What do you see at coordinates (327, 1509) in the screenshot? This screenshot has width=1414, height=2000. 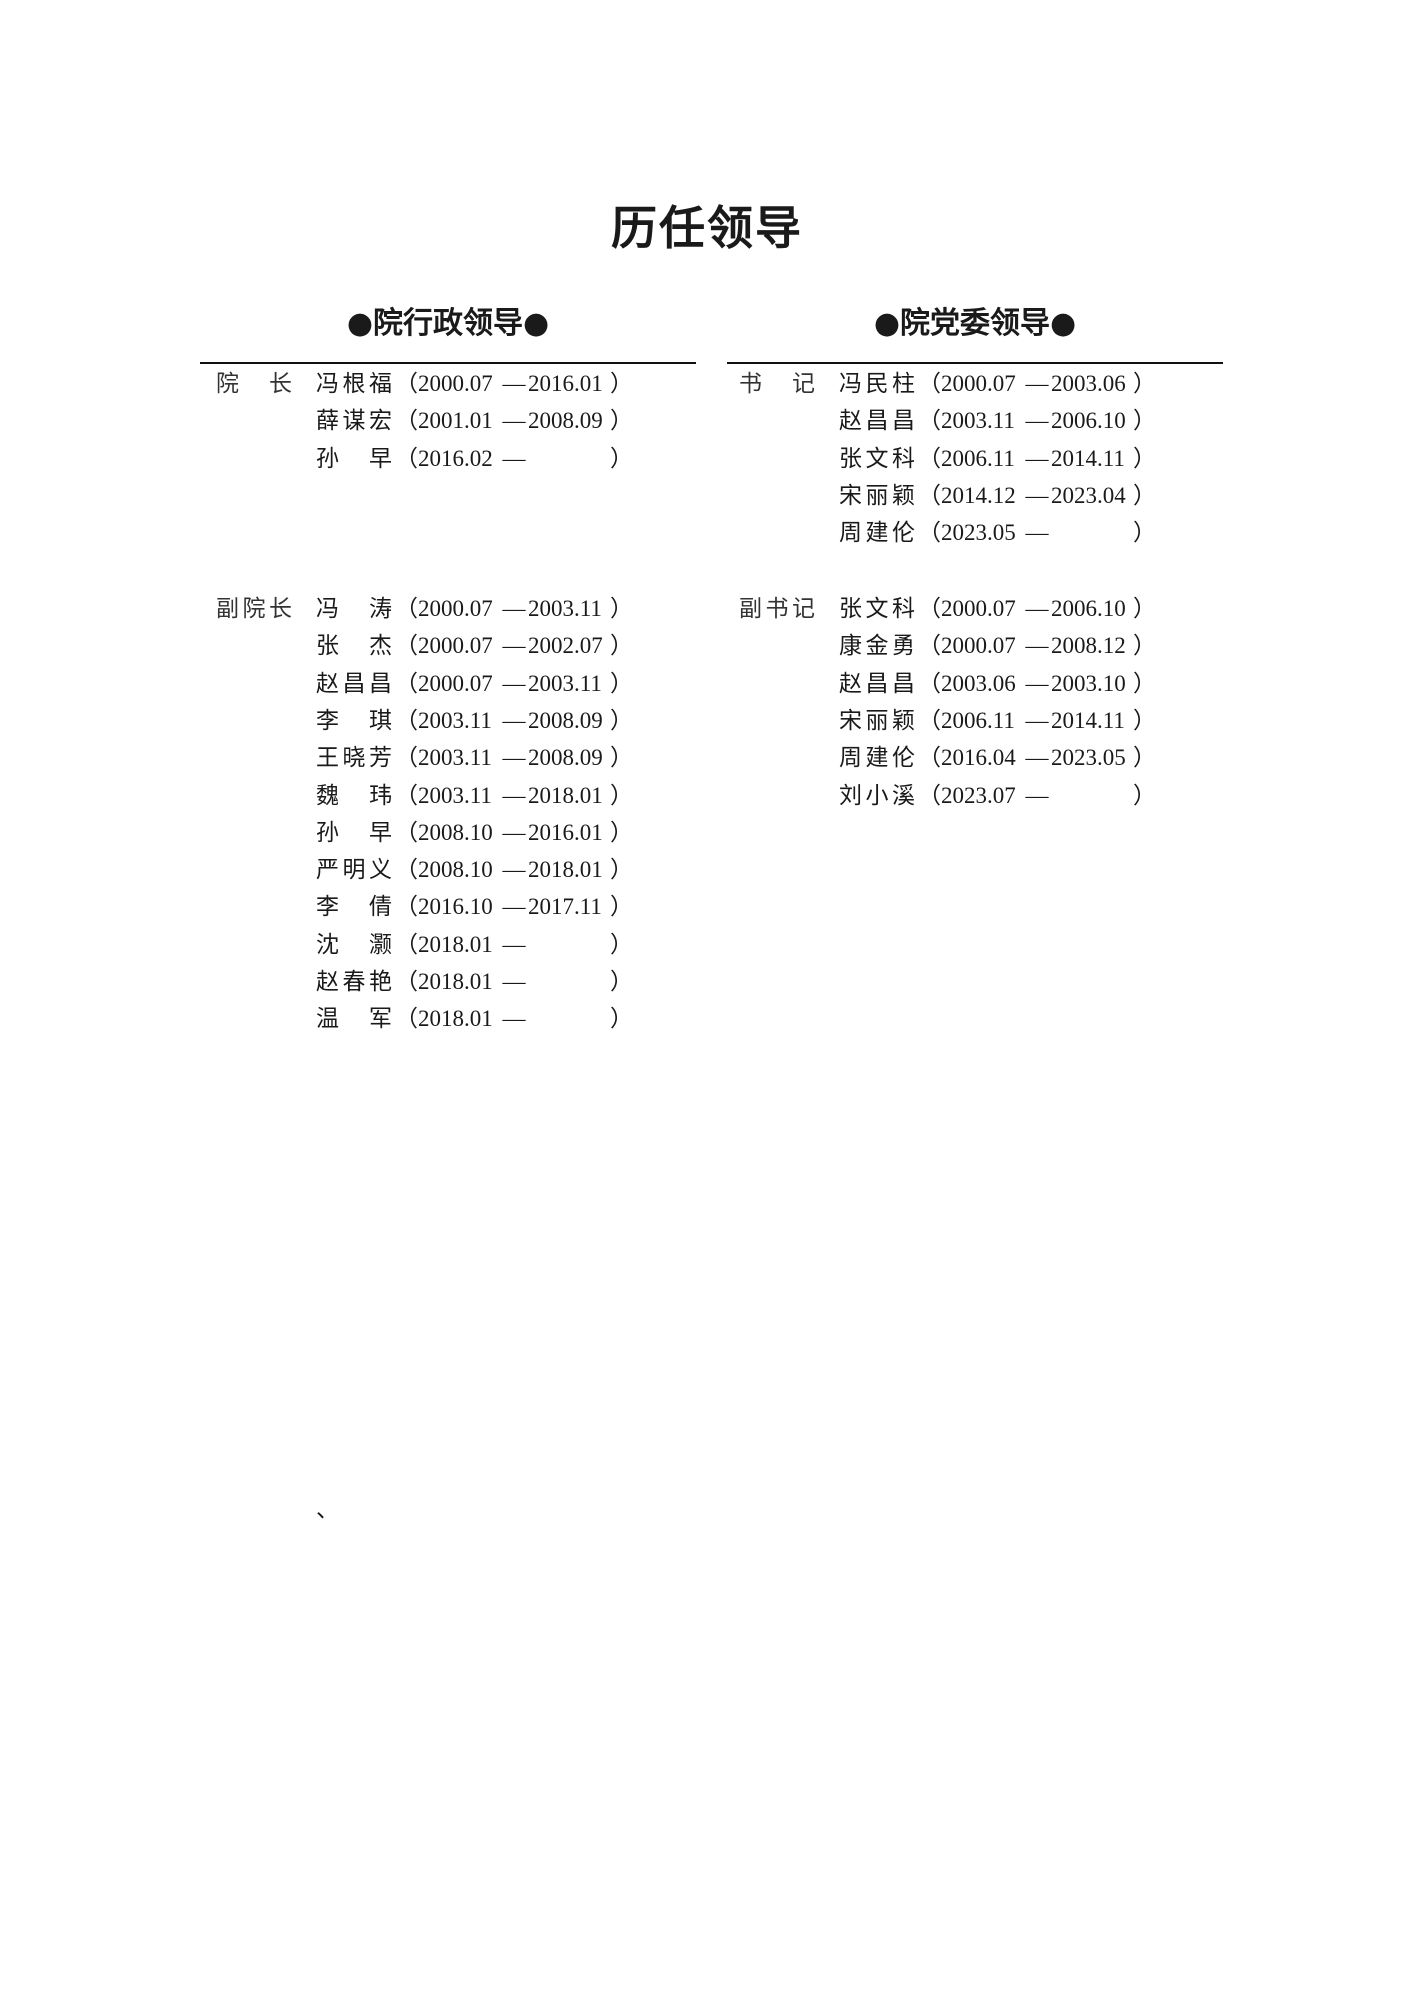 I see `stray-punctuation-mark: 、` at bounding box center [327, 1509].